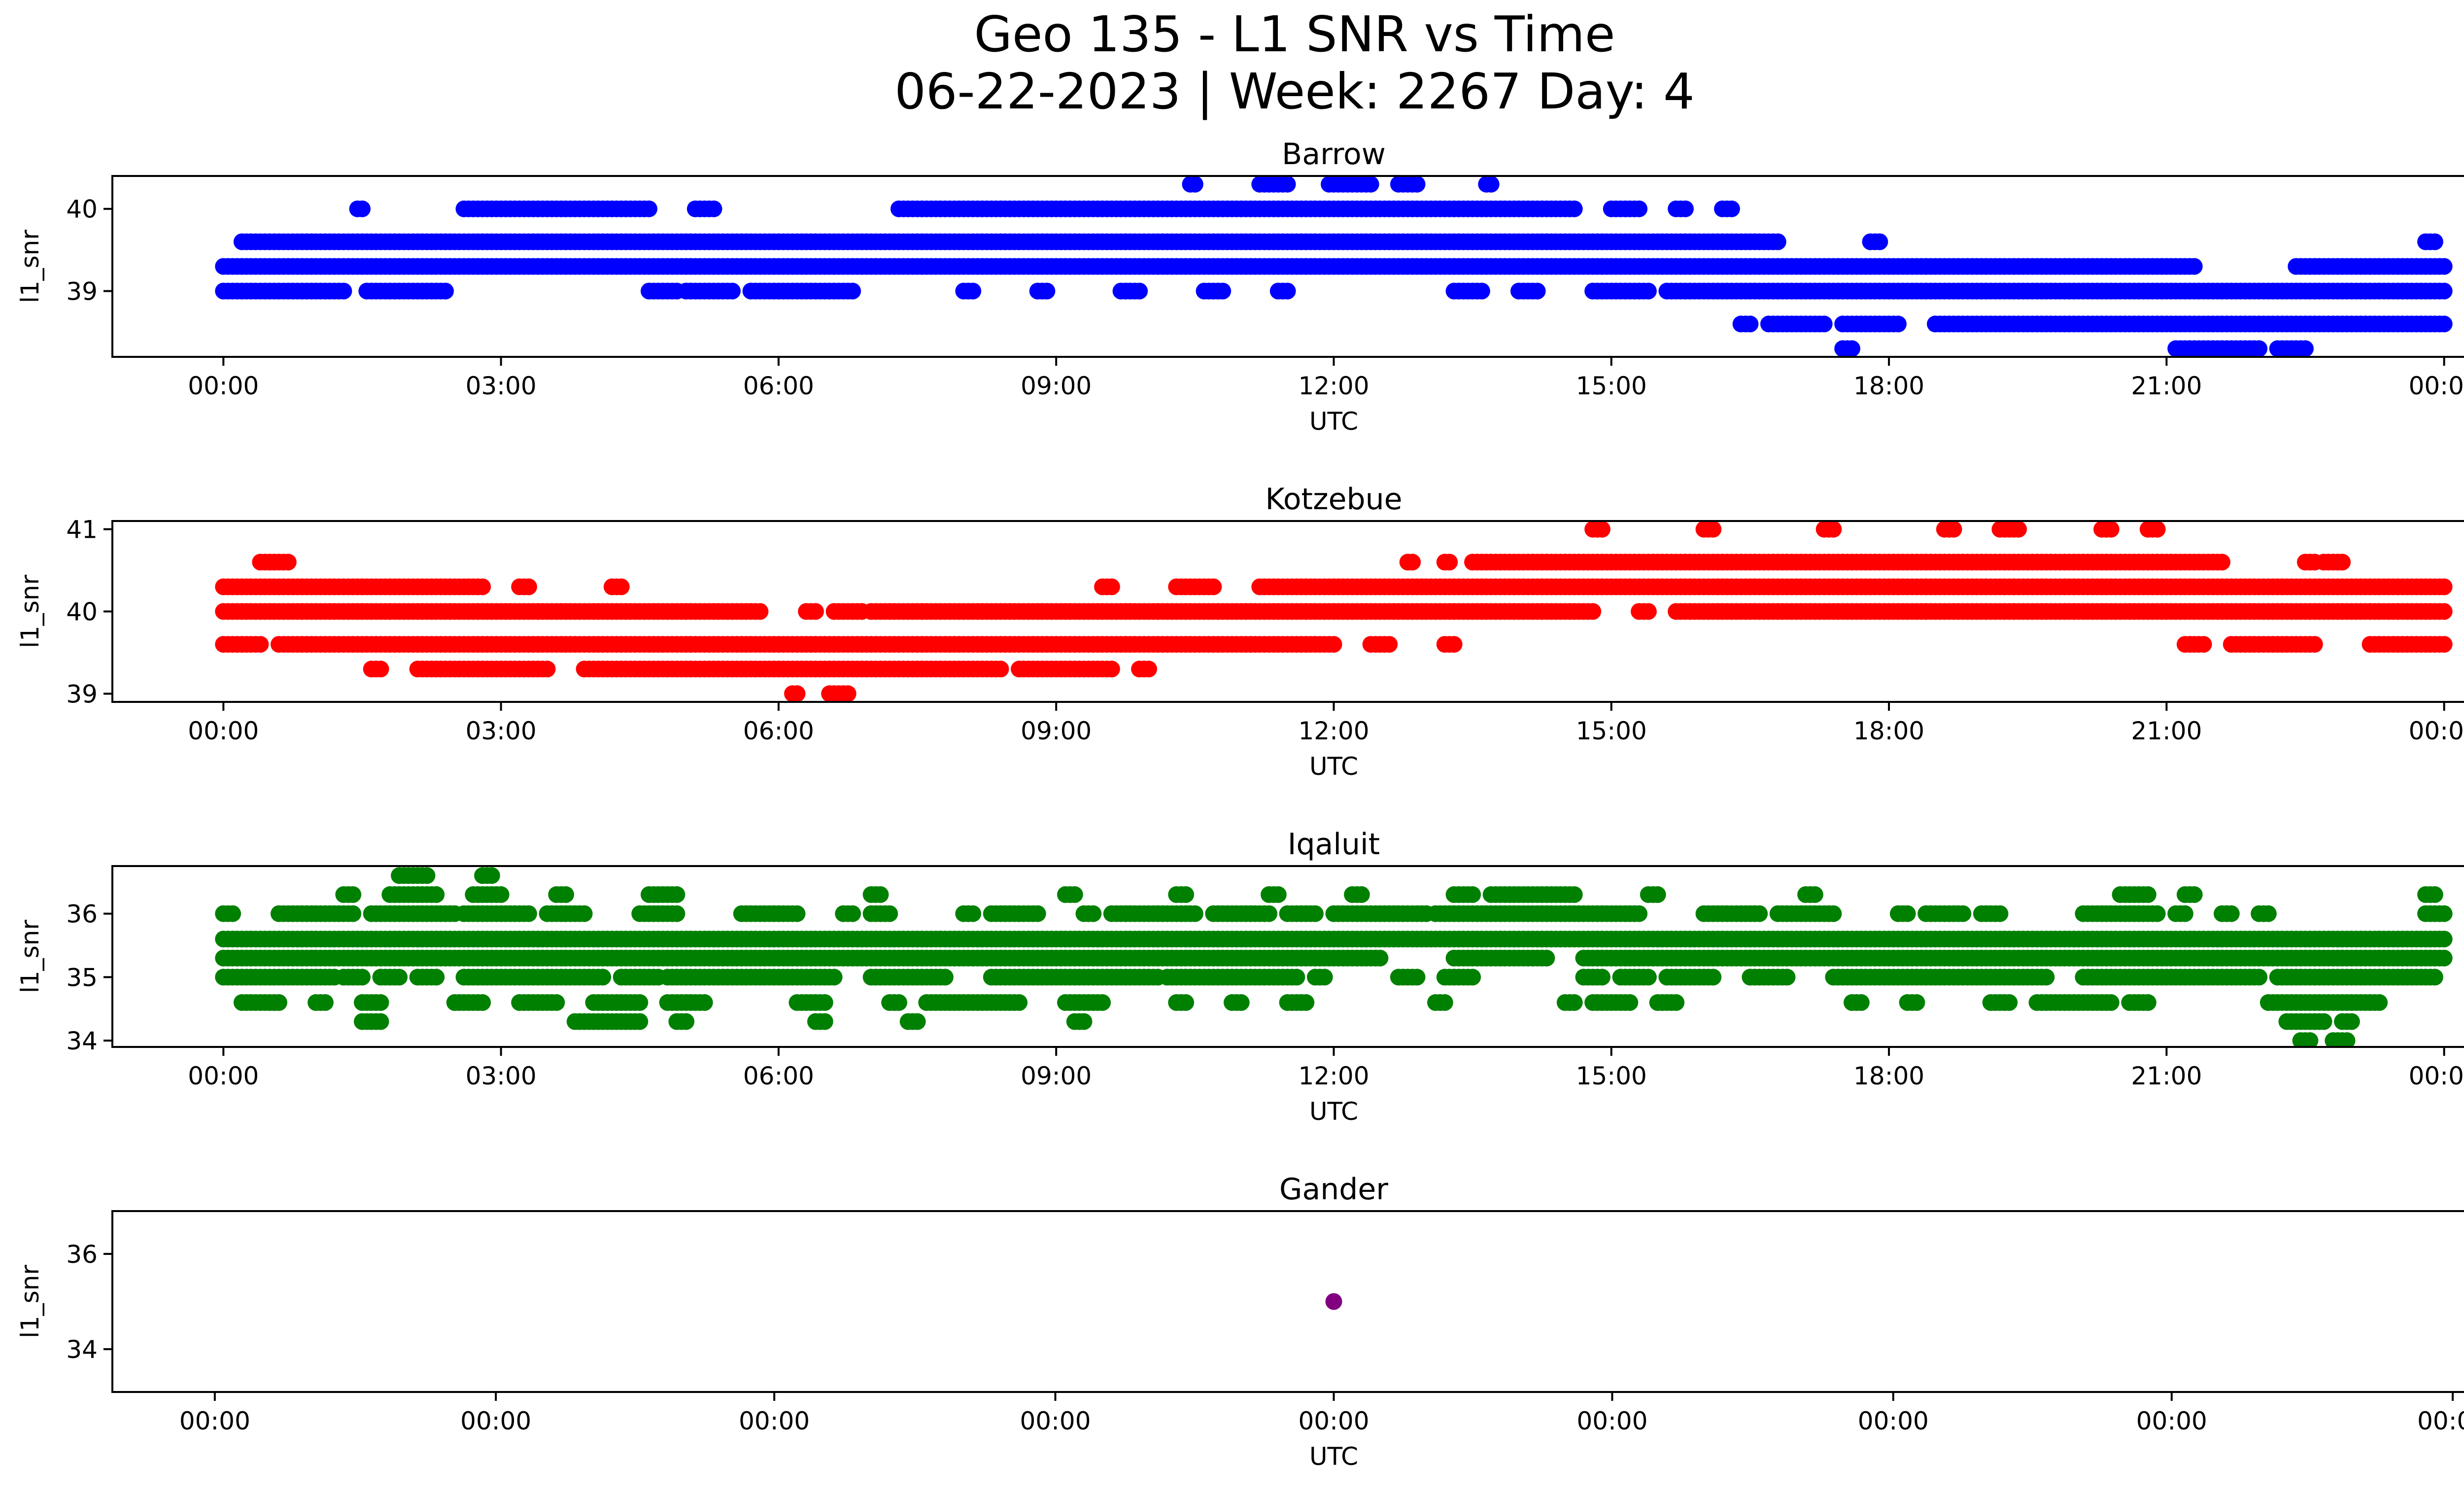 This screenshot has width=2464, height=1495. What do you see at coordinates (1294, 34) in the screenshot?
I see `figure-title-line1: Geo 135 - L1 SNR vs Time` at bounding box center [1294, 34].